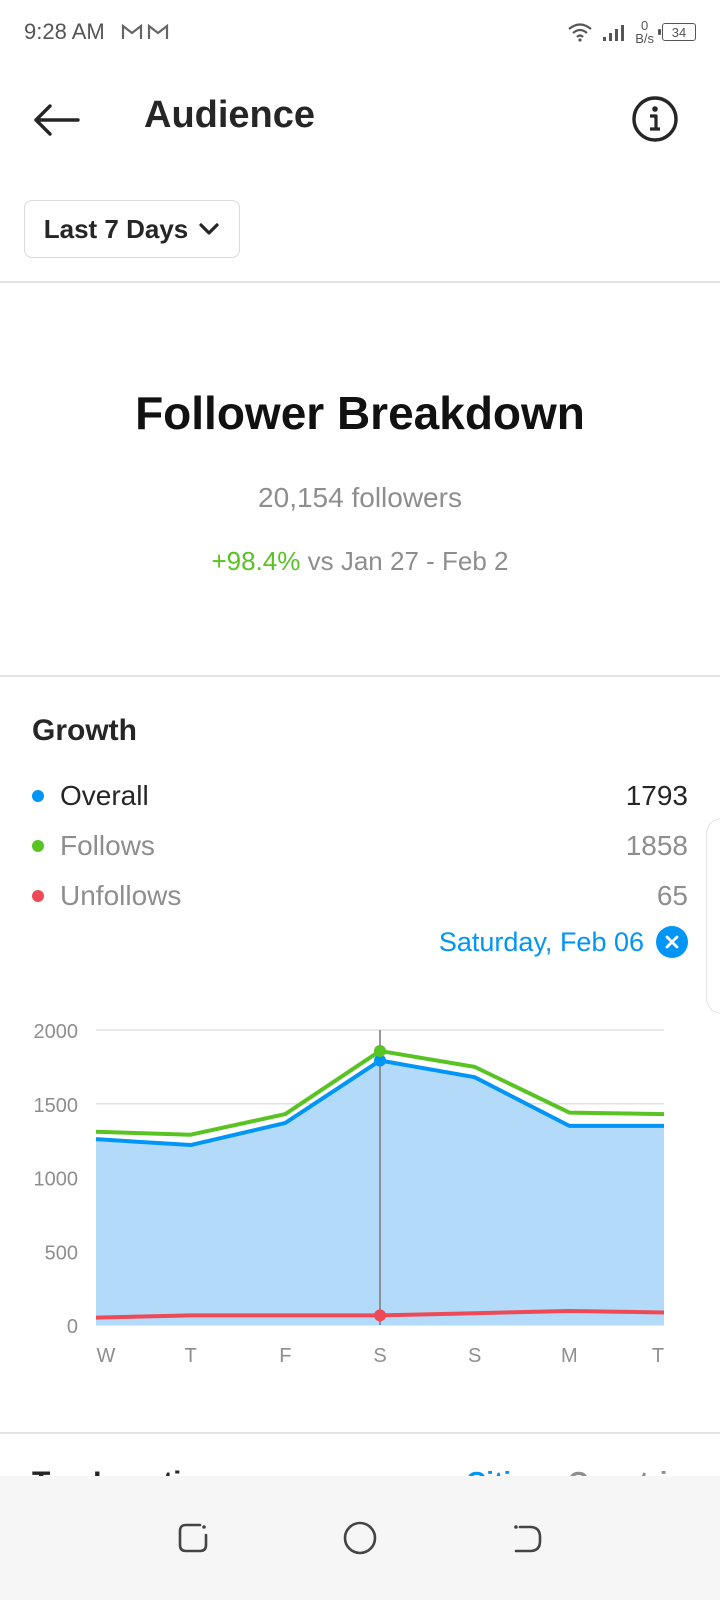 The image size is (720, 1600). I want to click on y-tick-label: 500, so click(61, 1253).